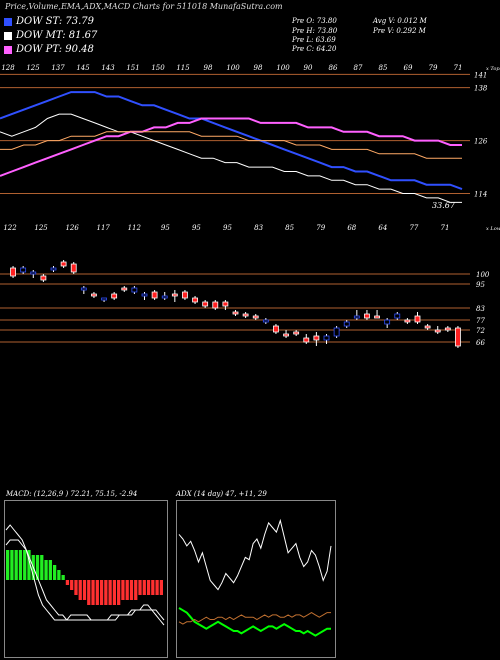  I want to click on price-right-label: 72, so click(480, 331).